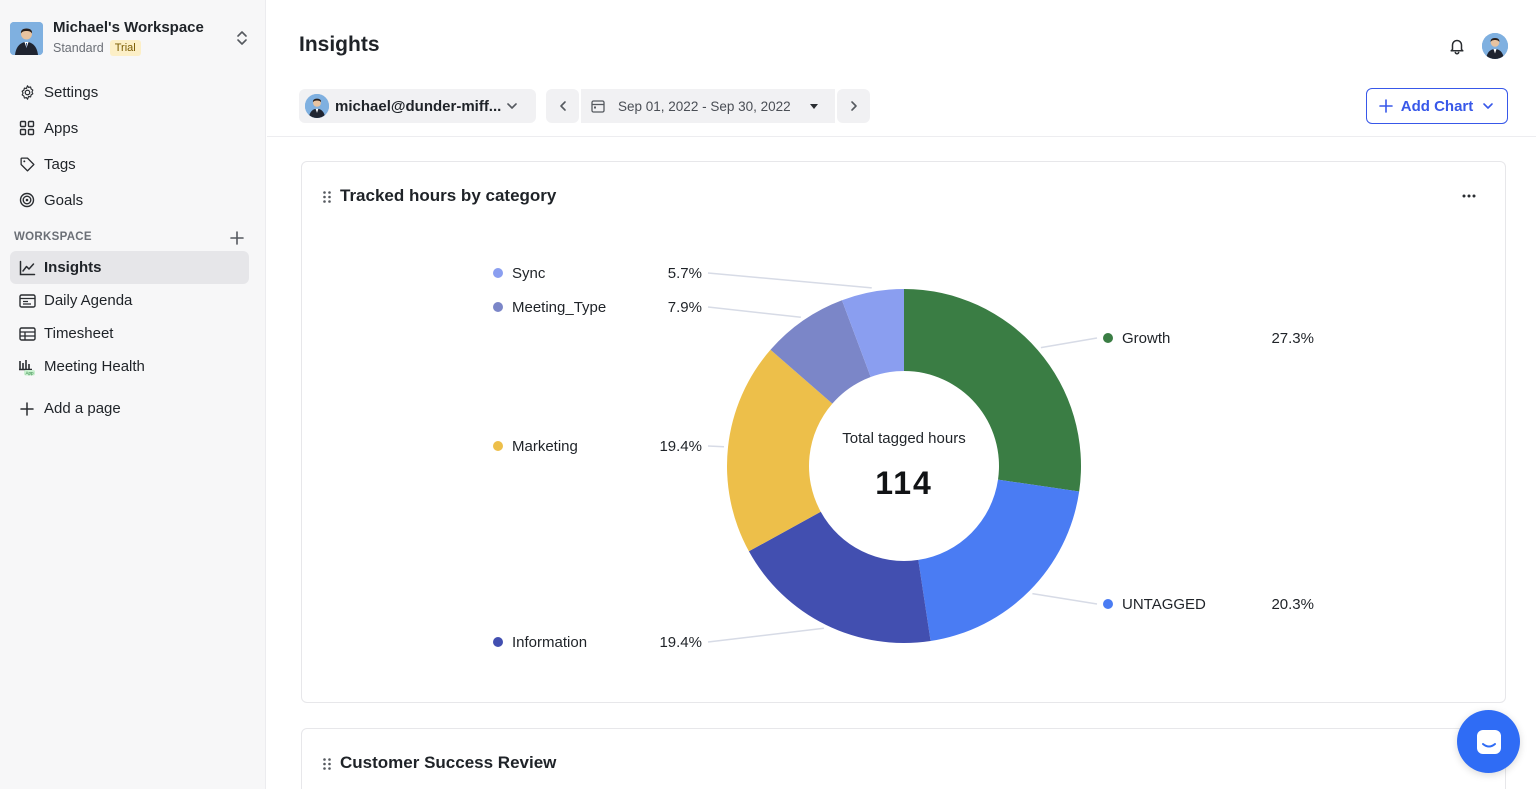 This screenshot has width=1536, height=789. I want to click on chevron-right-icon, so click(853, 106).